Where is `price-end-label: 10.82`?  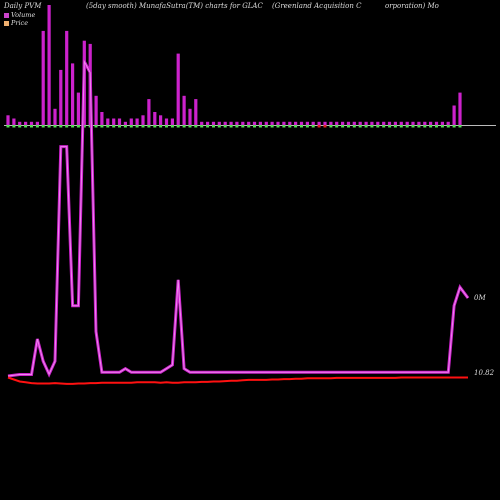 price-end-label: 10.82 is located at coordinates (484, 373).